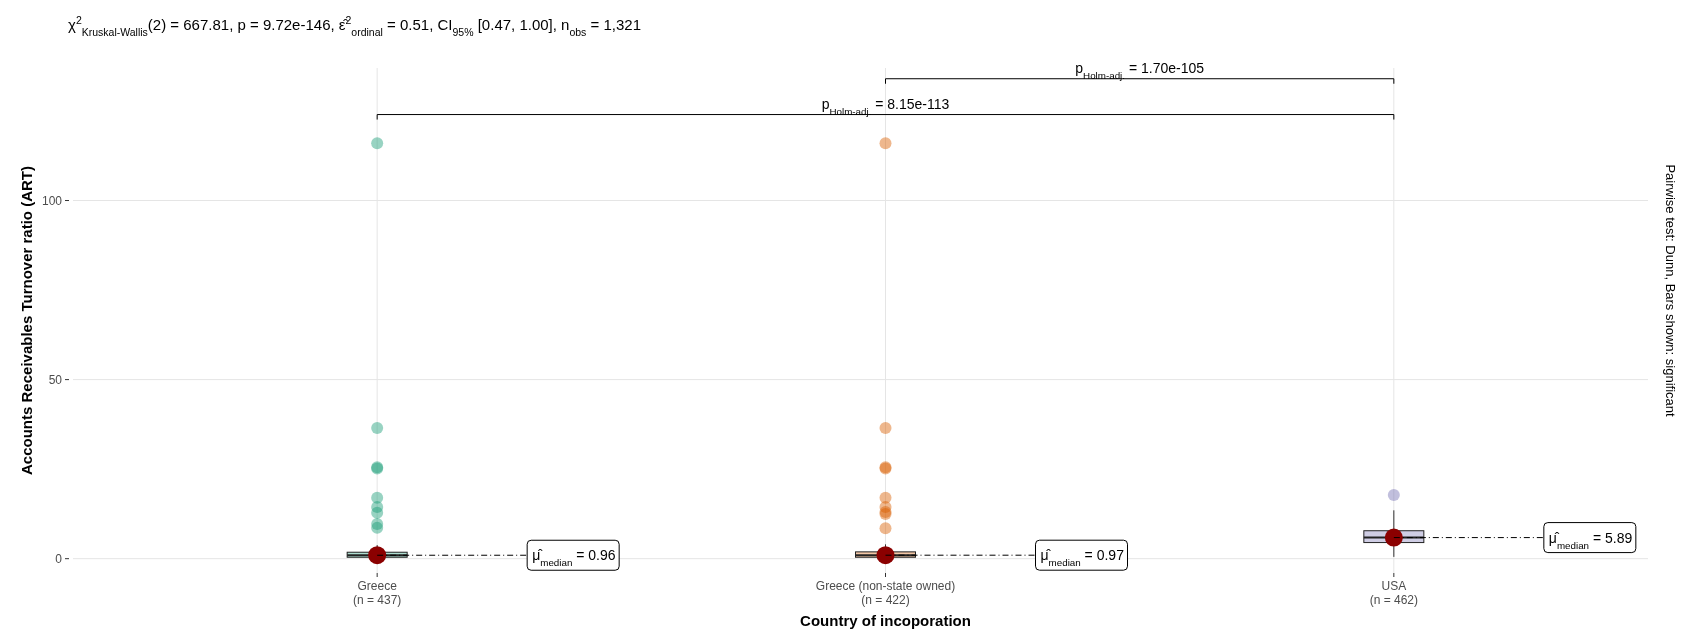 The width and height of the screenshot is (1695, 644). What do you see at coordinates (55, 379) in the screenshot?
I see `y-tick-label: 50` at bounding box center [55, 379].